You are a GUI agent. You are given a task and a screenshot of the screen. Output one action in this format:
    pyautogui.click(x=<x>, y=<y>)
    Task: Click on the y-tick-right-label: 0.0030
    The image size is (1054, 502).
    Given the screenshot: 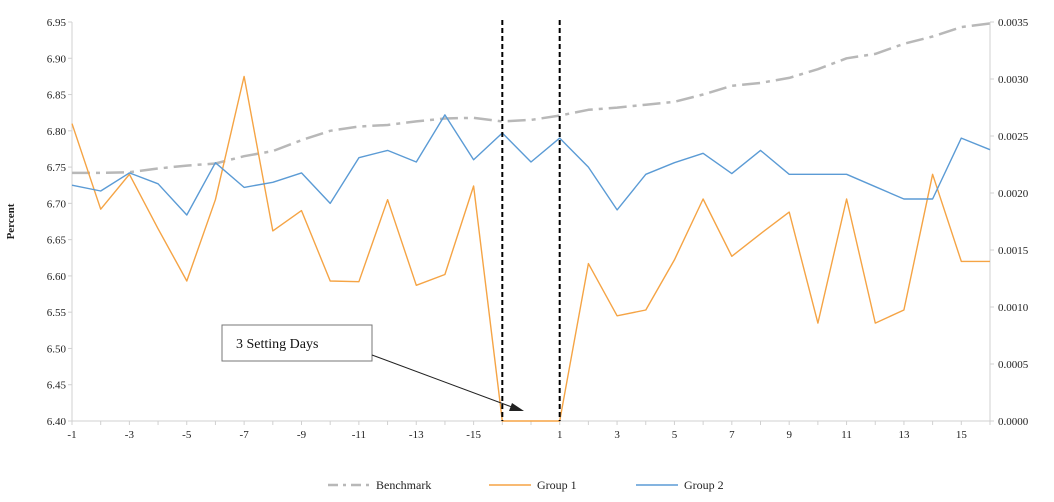 What is the action you would take?
    pyautogui.click(x=1013, y=80)
    